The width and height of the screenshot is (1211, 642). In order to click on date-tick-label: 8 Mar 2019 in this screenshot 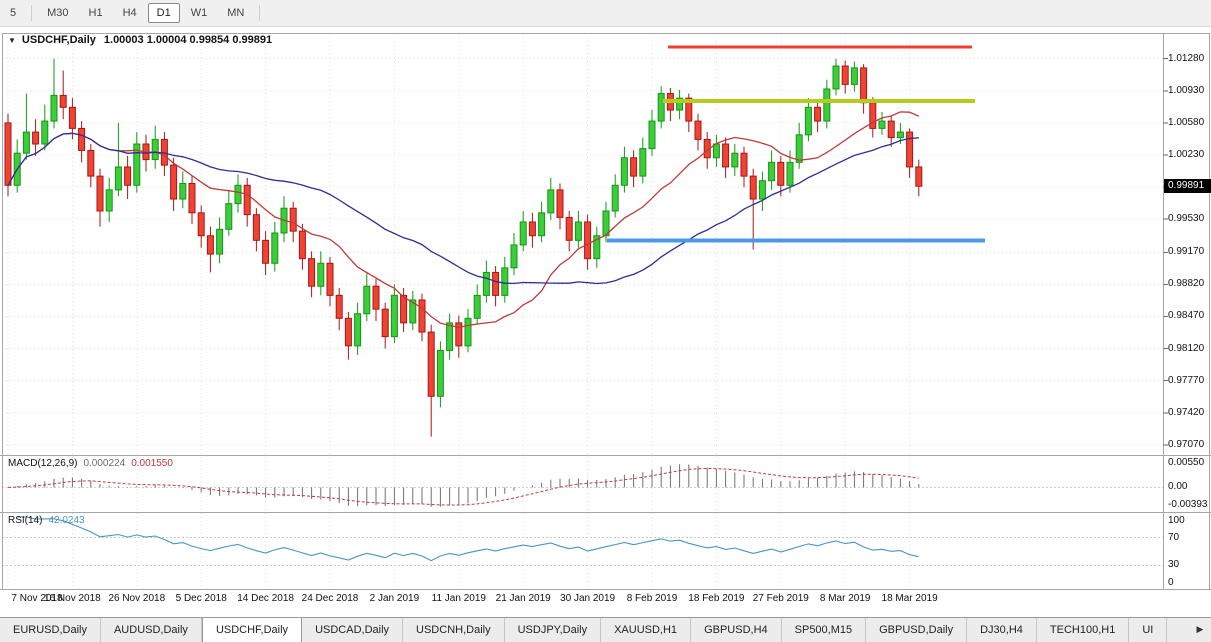, I will do `click(845, 598)`.